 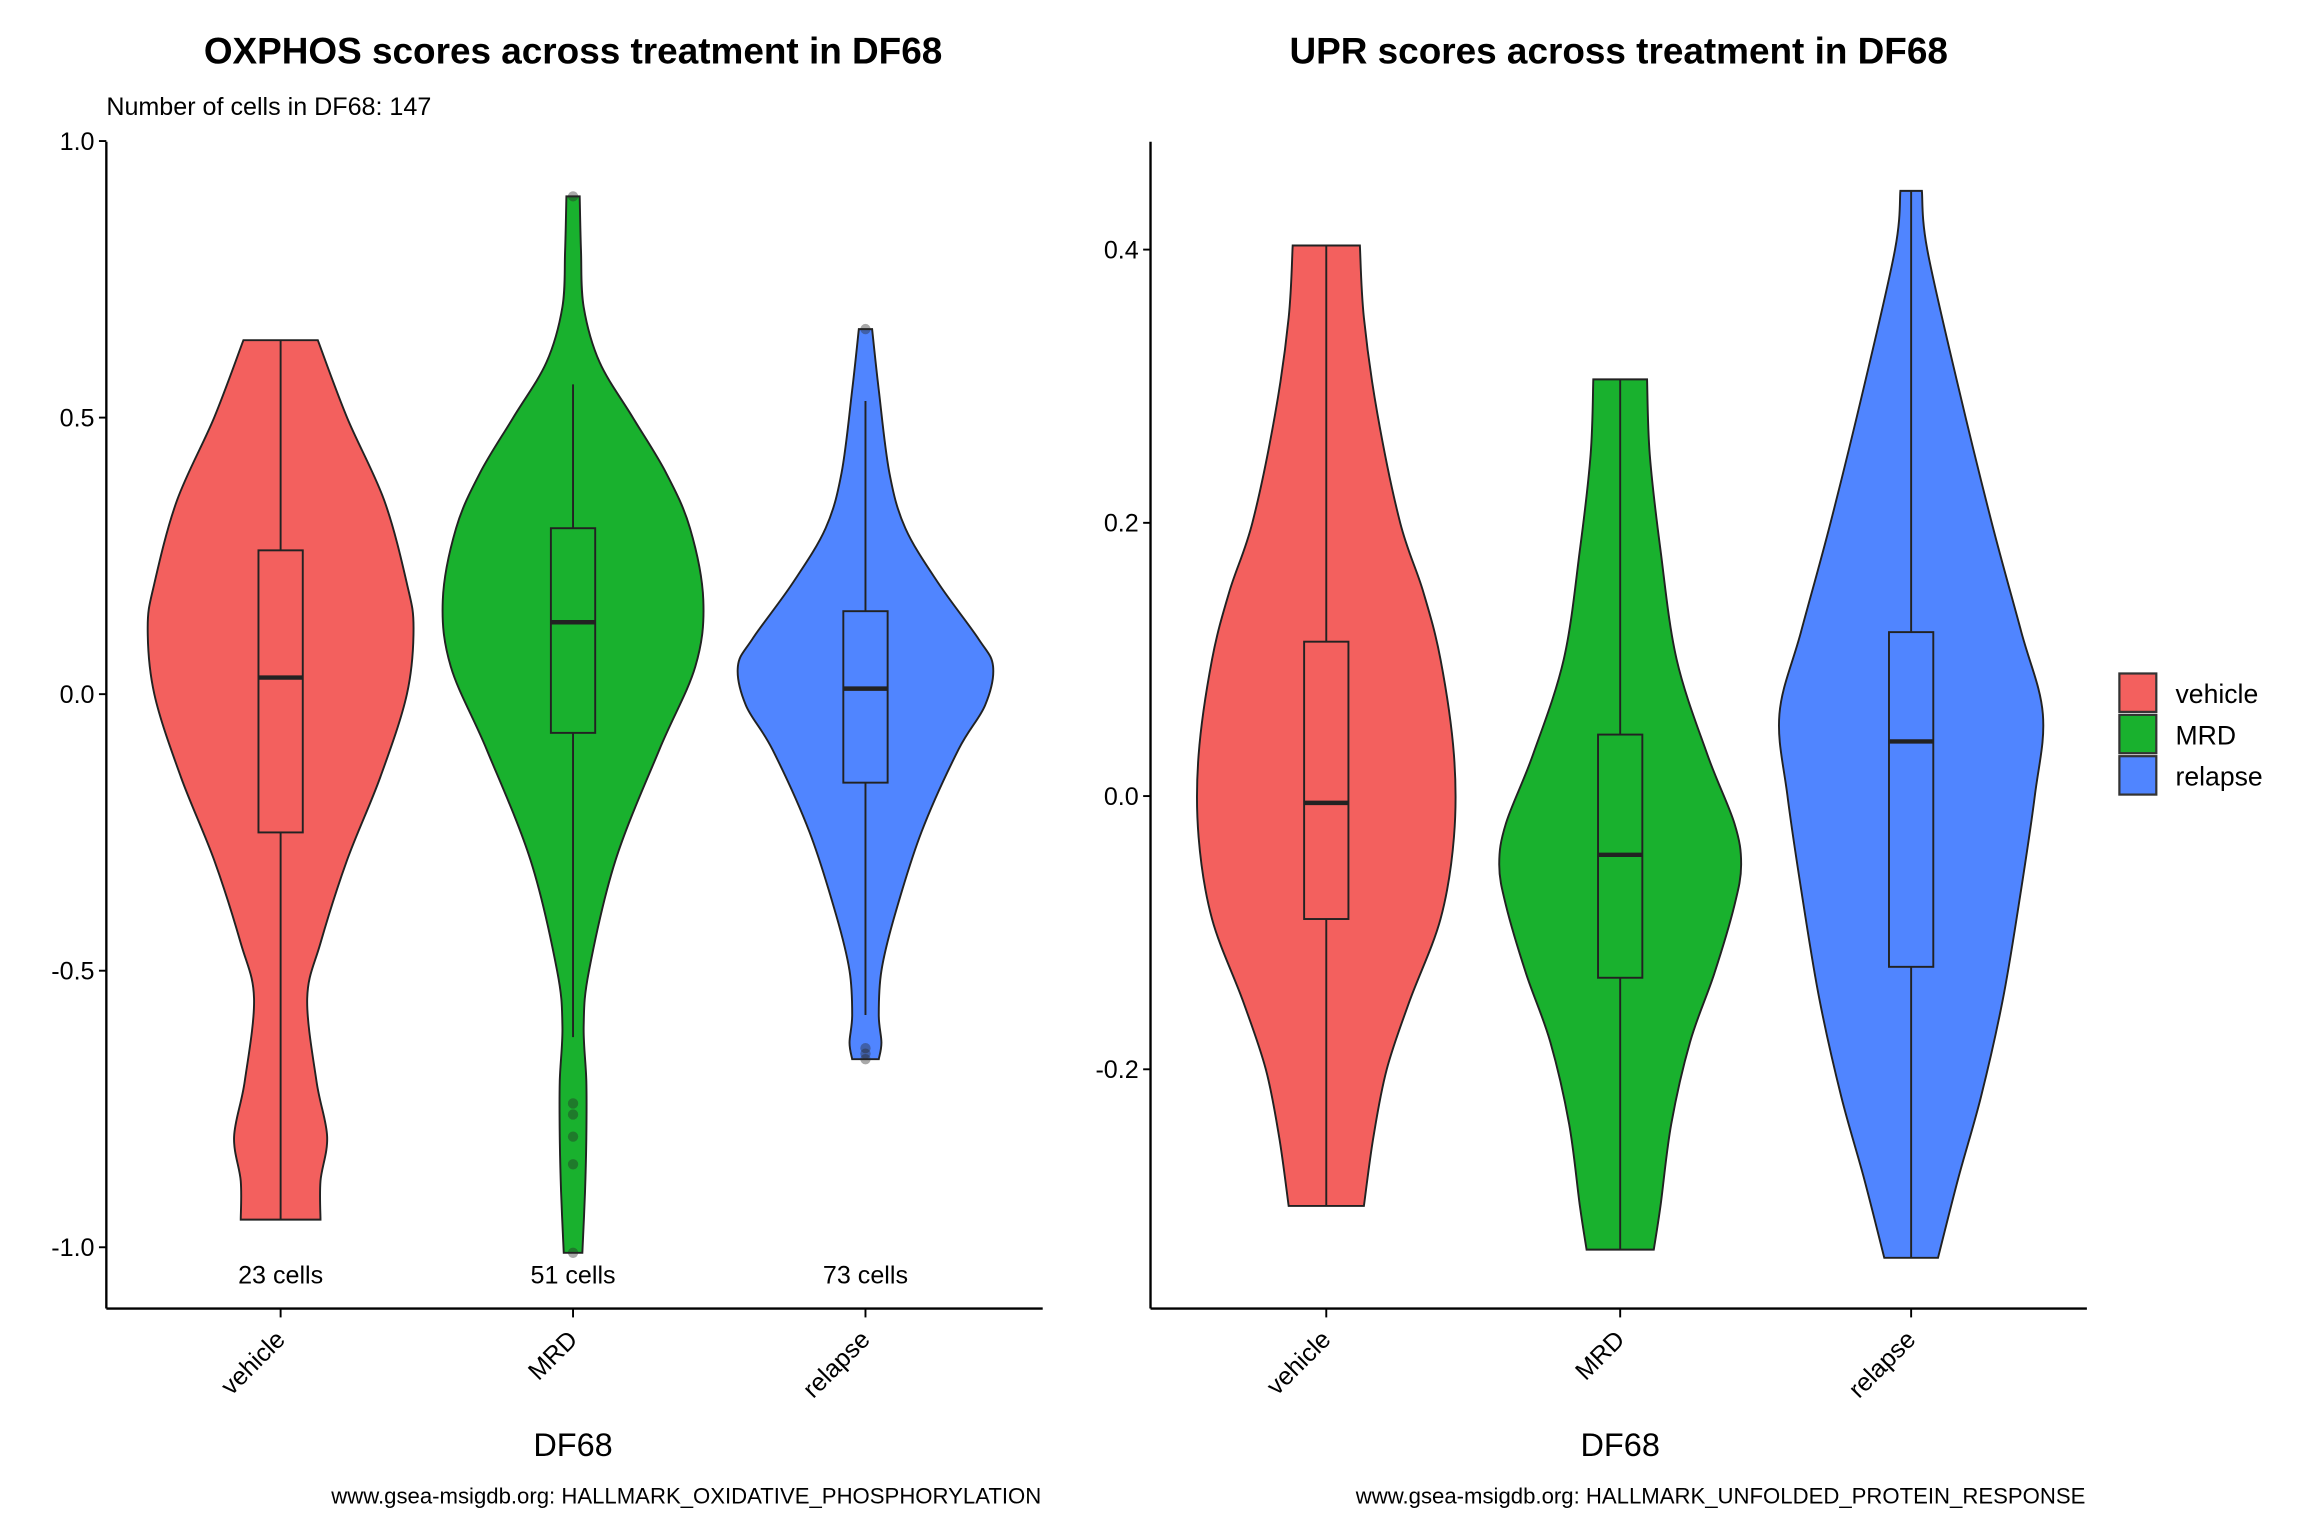 I want to click on cell-count-labels: 23 cells 51 cells 73 cells, so click(x=573, y=1275).